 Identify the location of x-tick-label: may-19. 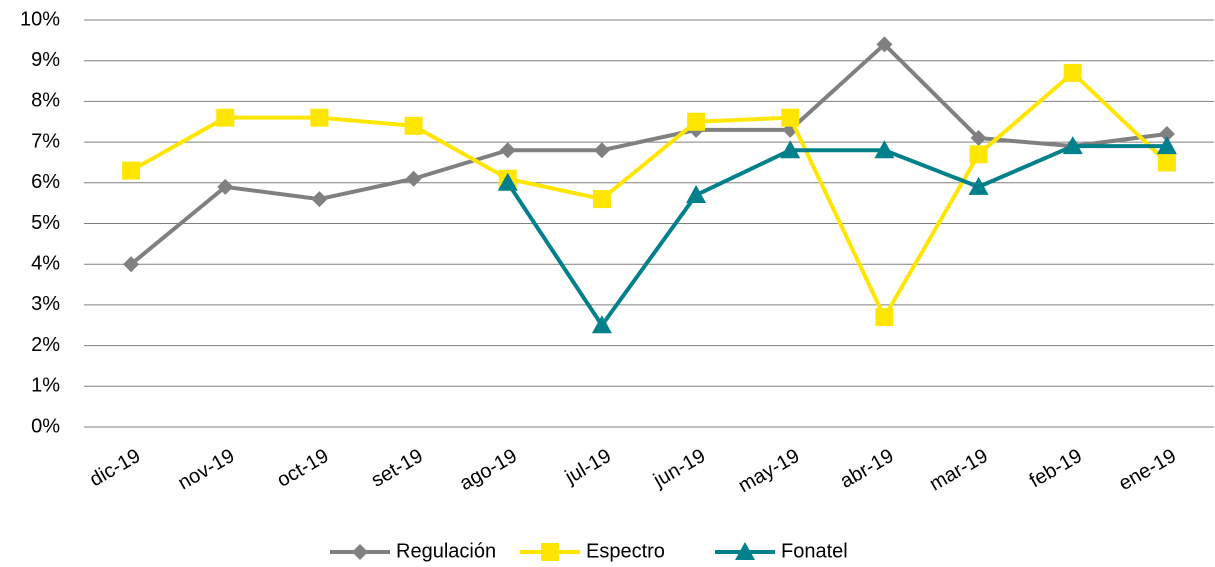
(769, 471).